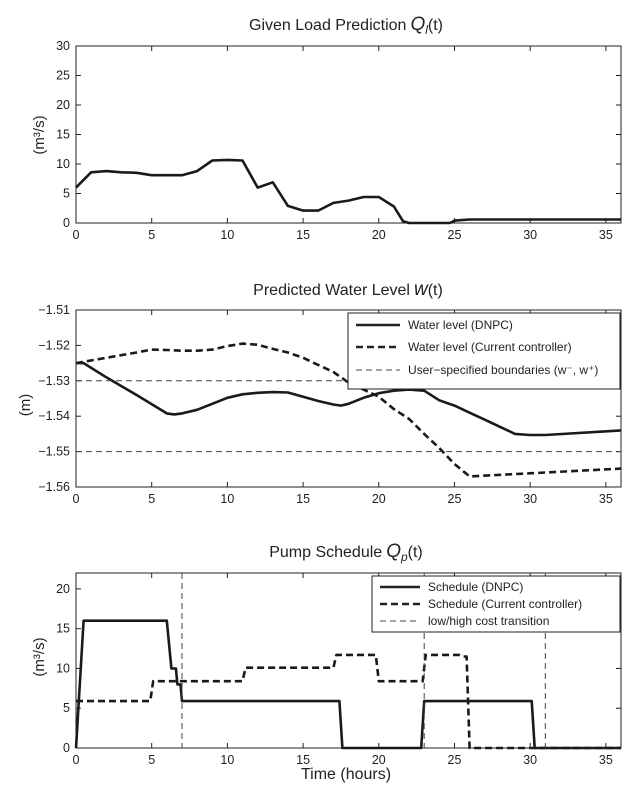  I want to click on load-y-tick-label: 5, so click(66, 194).